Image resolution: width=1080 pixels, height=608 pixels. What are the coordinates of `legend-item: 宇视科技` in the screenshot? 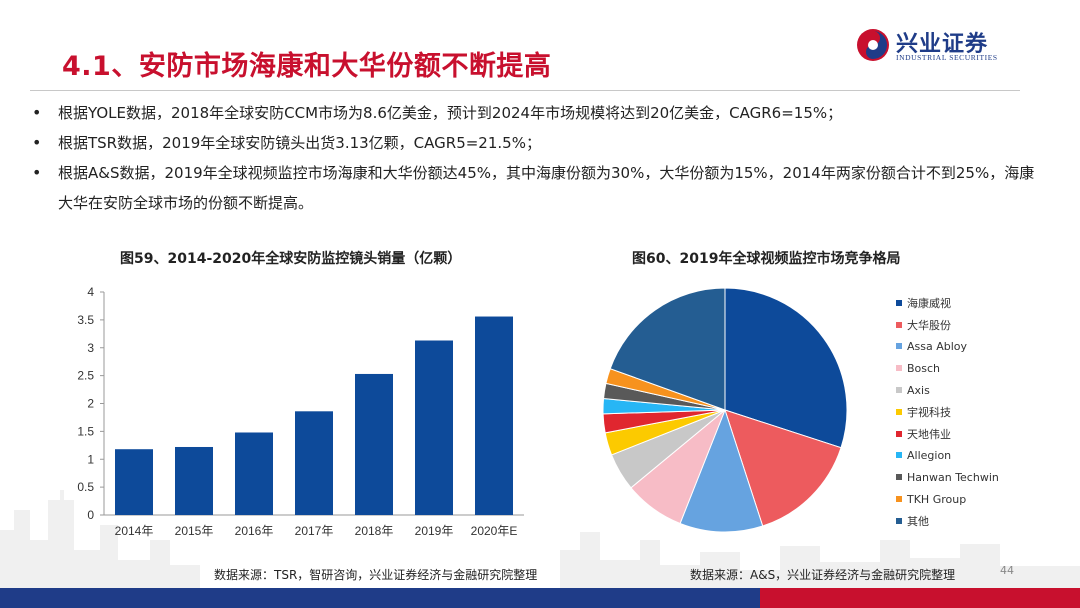 It's located at (947, 412).